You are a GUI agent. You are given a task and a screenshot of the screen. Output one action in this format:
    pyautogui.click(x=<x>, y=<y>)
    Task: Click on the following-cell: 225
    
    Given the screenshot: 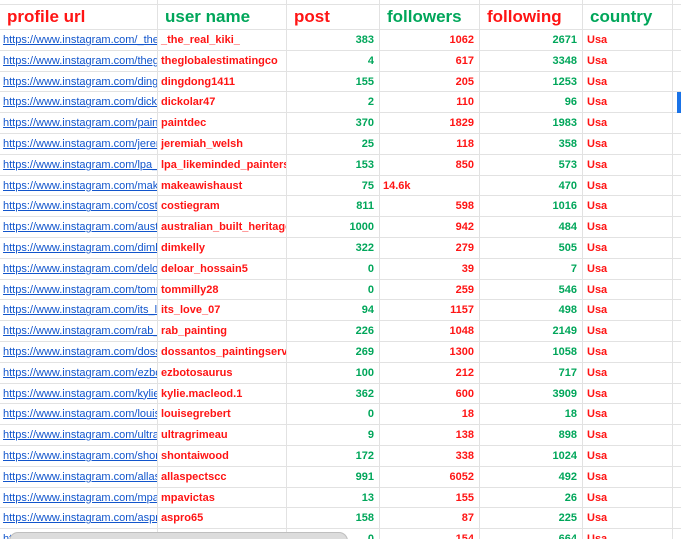 What is the action you would take?
    pyautogui.click(x=531, y=519)
    